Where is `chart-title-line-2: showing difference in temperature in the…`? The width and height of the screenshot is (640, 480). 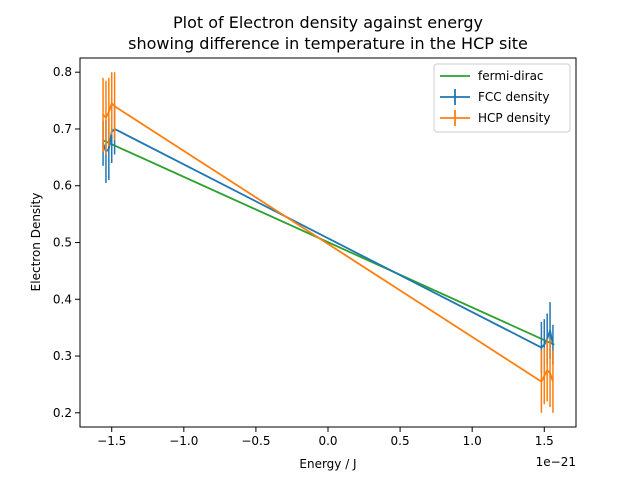
chart-title-line-2: showing difference in temperature in the… is located at coordinates (328, 43).